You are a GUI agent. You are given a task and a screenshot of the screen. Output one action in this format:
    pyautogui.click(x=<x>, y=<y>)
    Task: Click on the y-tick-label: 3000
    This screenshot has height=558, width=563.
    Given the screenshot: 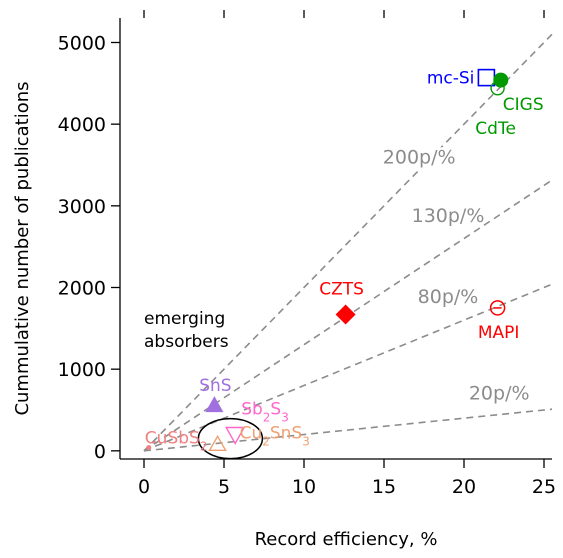 What is the action you would take?
    pyautogui.click(x=82, y=207)
    